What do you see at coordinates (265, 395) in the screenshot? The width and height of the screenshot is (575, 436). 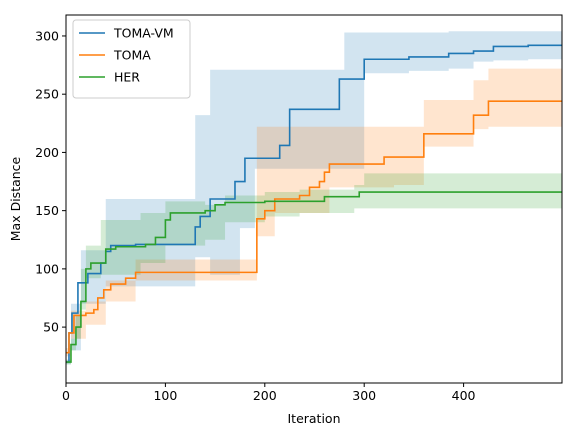 I see `x-tick-label: 200` at bounding box center [265, 395].